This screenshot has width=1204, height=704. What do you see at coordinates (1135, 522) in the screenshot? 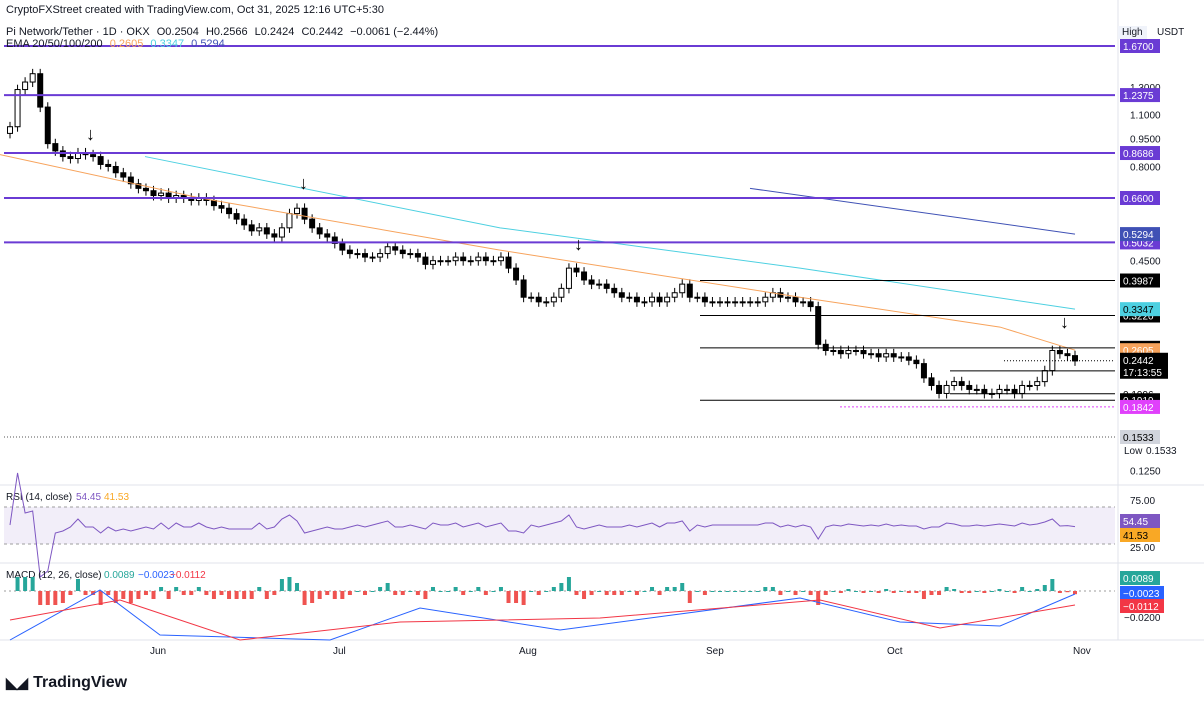
I see `rsi-tag-label: 54.45` at bounding box center [1135, 522].